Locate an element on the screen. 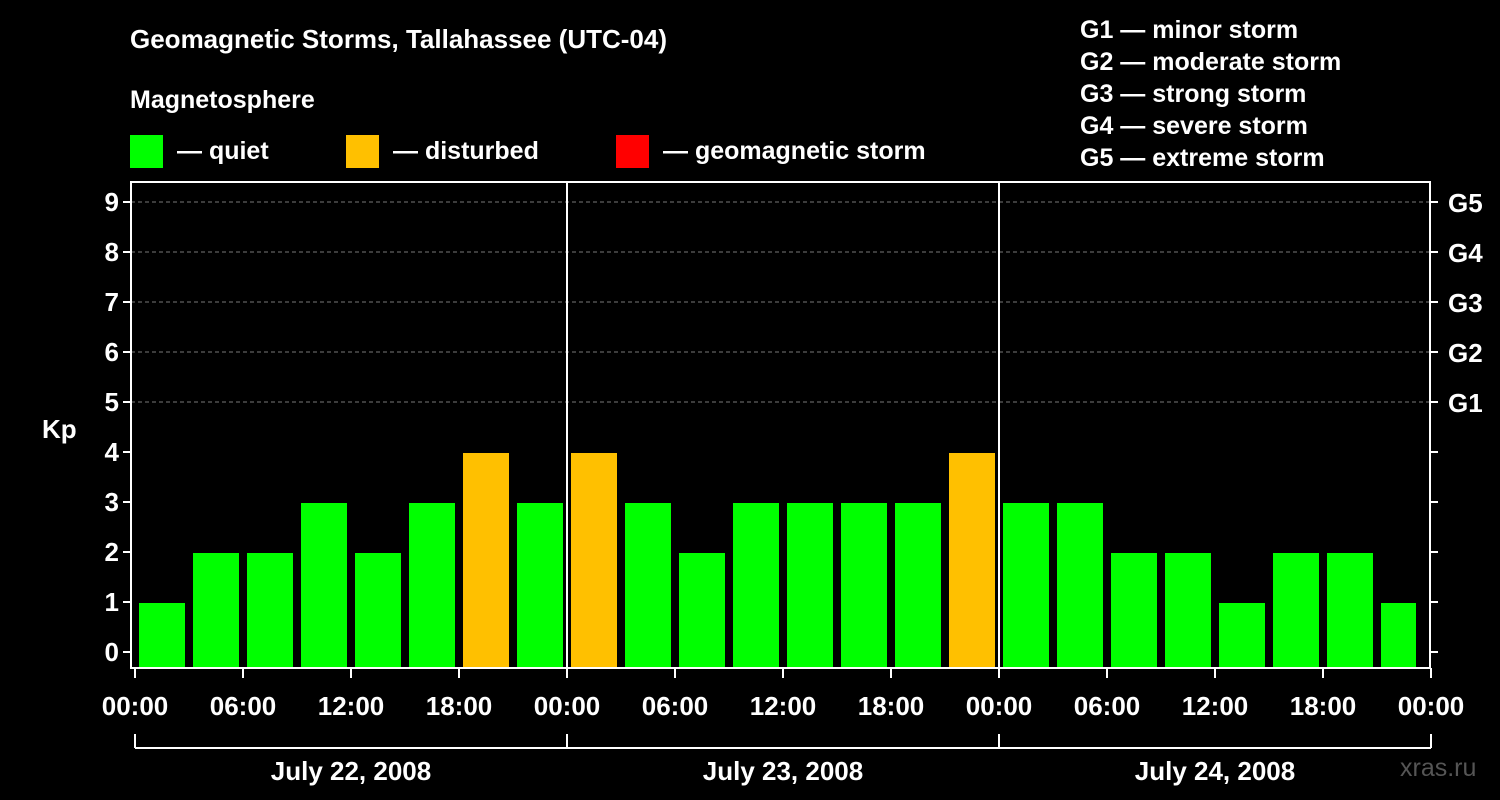 The width and height of the screenshot is (1500, 800). y-axis-label: Kp is located at coordinates (59, 429).